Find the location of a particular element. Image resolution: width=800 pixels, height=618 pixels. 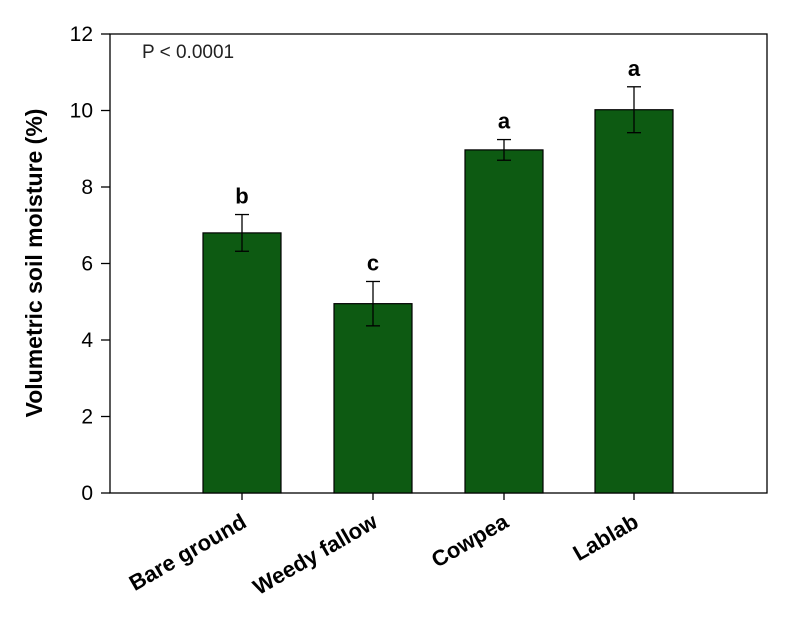

y-tick-label: 0 is located at coordinates (87, 493).